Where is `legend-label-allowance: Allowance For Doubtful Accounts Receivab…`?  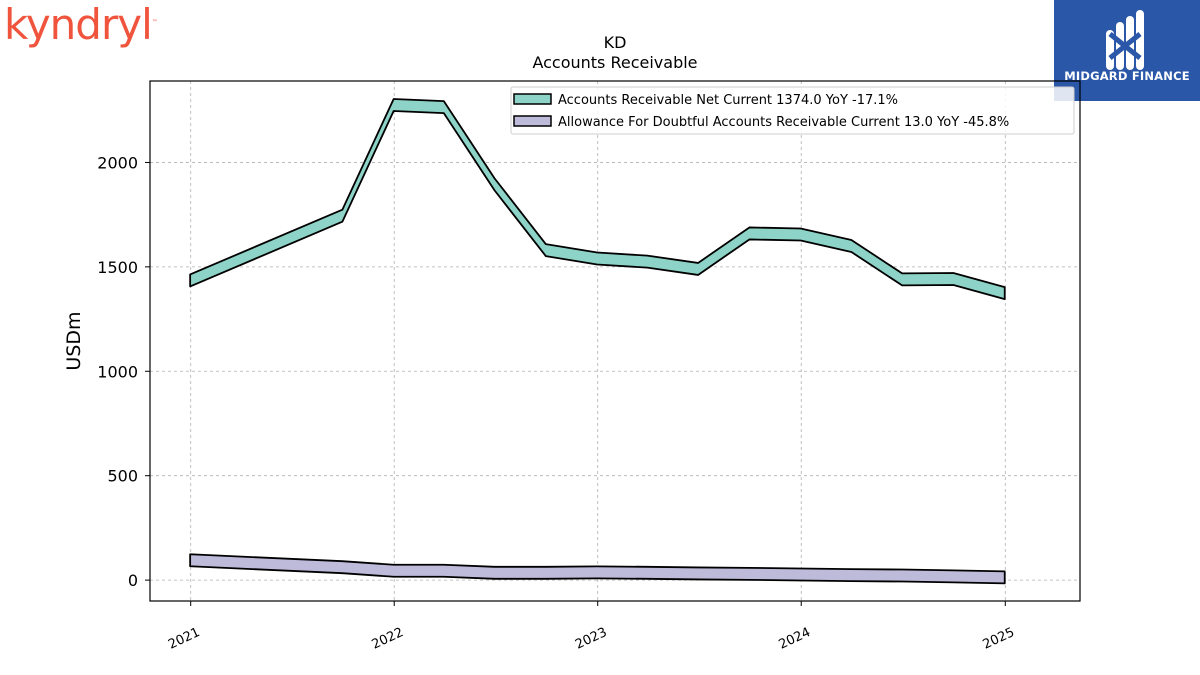
legend-label-allowance: Allowance For Doubtful Accounts Receivab… is located at coordinates (783, 122).